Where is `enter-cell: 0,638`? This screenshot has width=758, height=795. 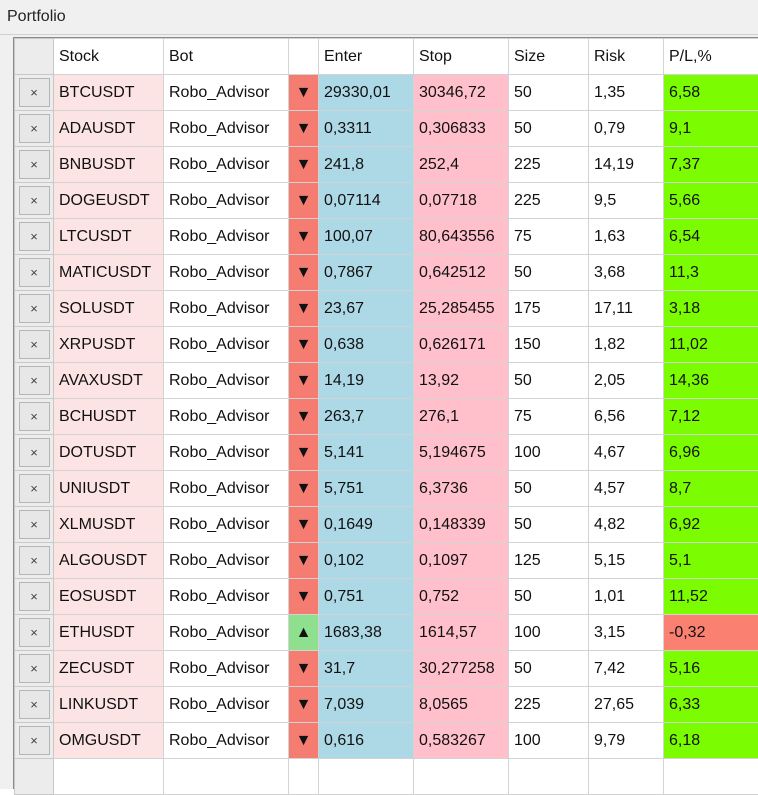 enter-cell: 0,638 is located at coordinates (366, 345).